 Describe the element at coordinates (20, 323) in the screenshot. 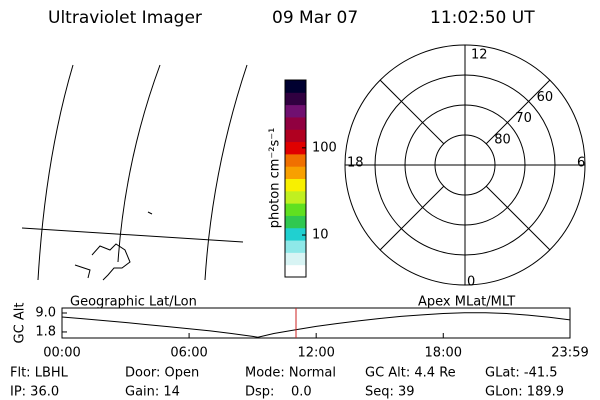

I see `y-label: GC Alt` at that location.